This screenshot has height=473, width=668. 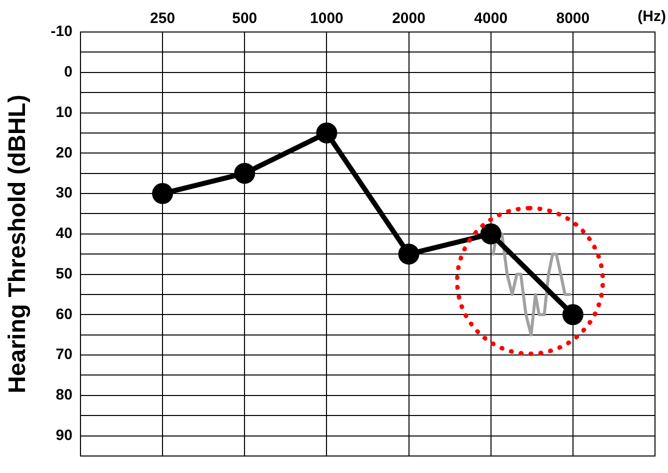 I want to click on x-tick-label: 500, so click(x=245, y=19).